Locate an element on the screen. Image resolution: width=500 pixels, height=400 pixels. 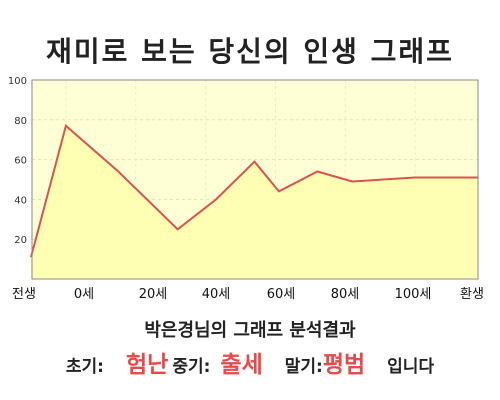
x-tick-label: 40세 is located at coordinates (216, 294).